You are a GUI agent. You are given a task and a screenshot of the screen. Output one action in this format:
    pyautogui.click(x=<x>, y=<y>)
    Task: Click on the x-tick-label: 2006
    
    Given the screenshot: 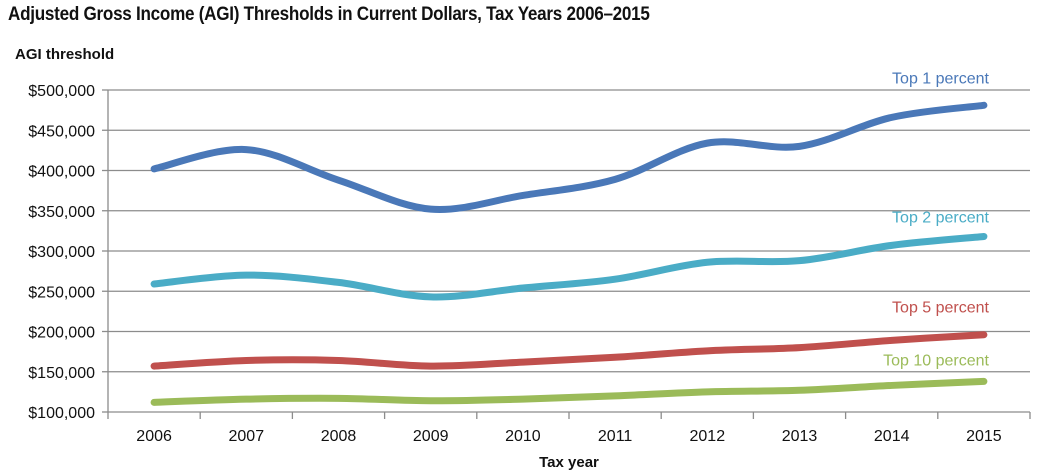 What is the action you would take?
    pyautogui.click(x=154, y=436)
    